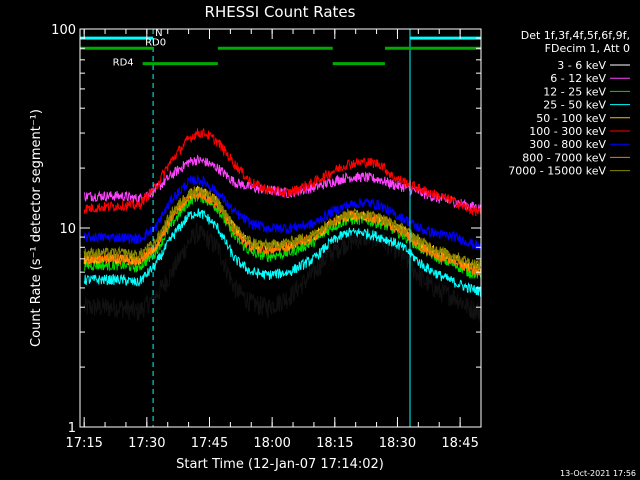 This screenshot has width=640, height=480. I want to click on chart-title: RHESSI Count Rates, so click(280, 12).